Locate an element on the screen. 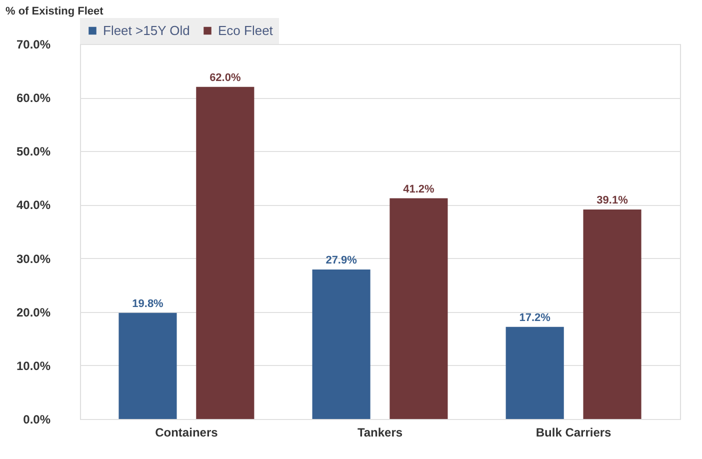  data-label: 17.2% is located at coordinates (535, 318).